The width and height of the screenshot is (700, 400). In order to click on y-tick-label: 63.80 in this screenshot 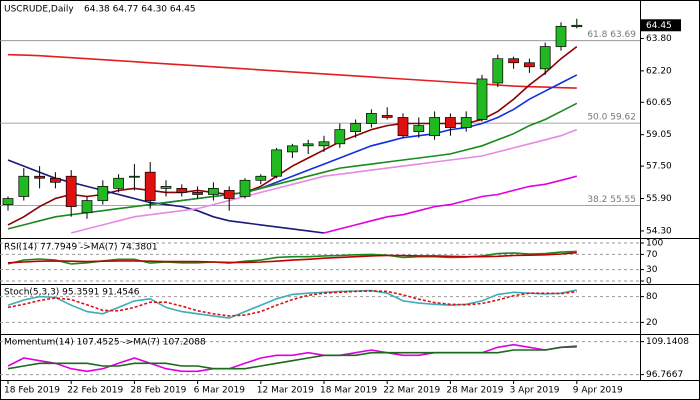, I will do `click(659, 39)`.